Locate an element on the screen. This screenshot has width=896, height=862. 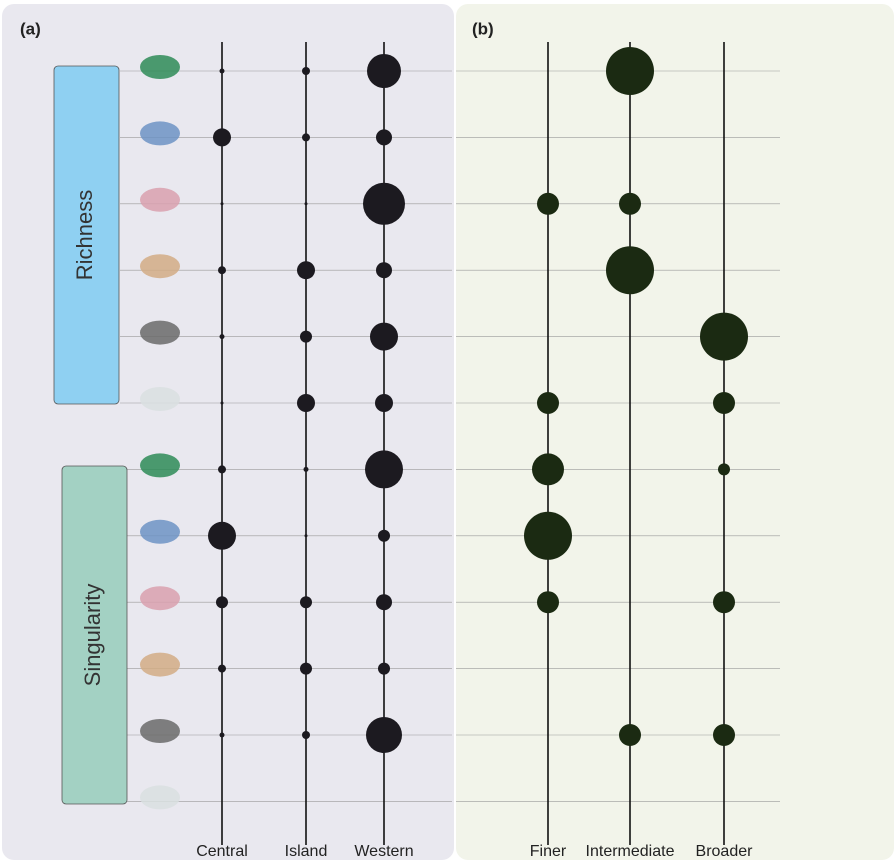
panel-label: (a) is located at coordinates (30, 28).